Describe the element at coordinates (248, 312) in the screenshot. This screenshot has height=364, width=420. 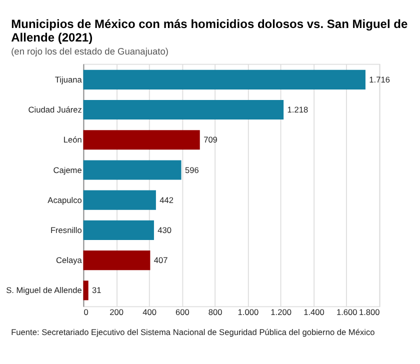
I see `x-tick-label: 1.000` at that location.